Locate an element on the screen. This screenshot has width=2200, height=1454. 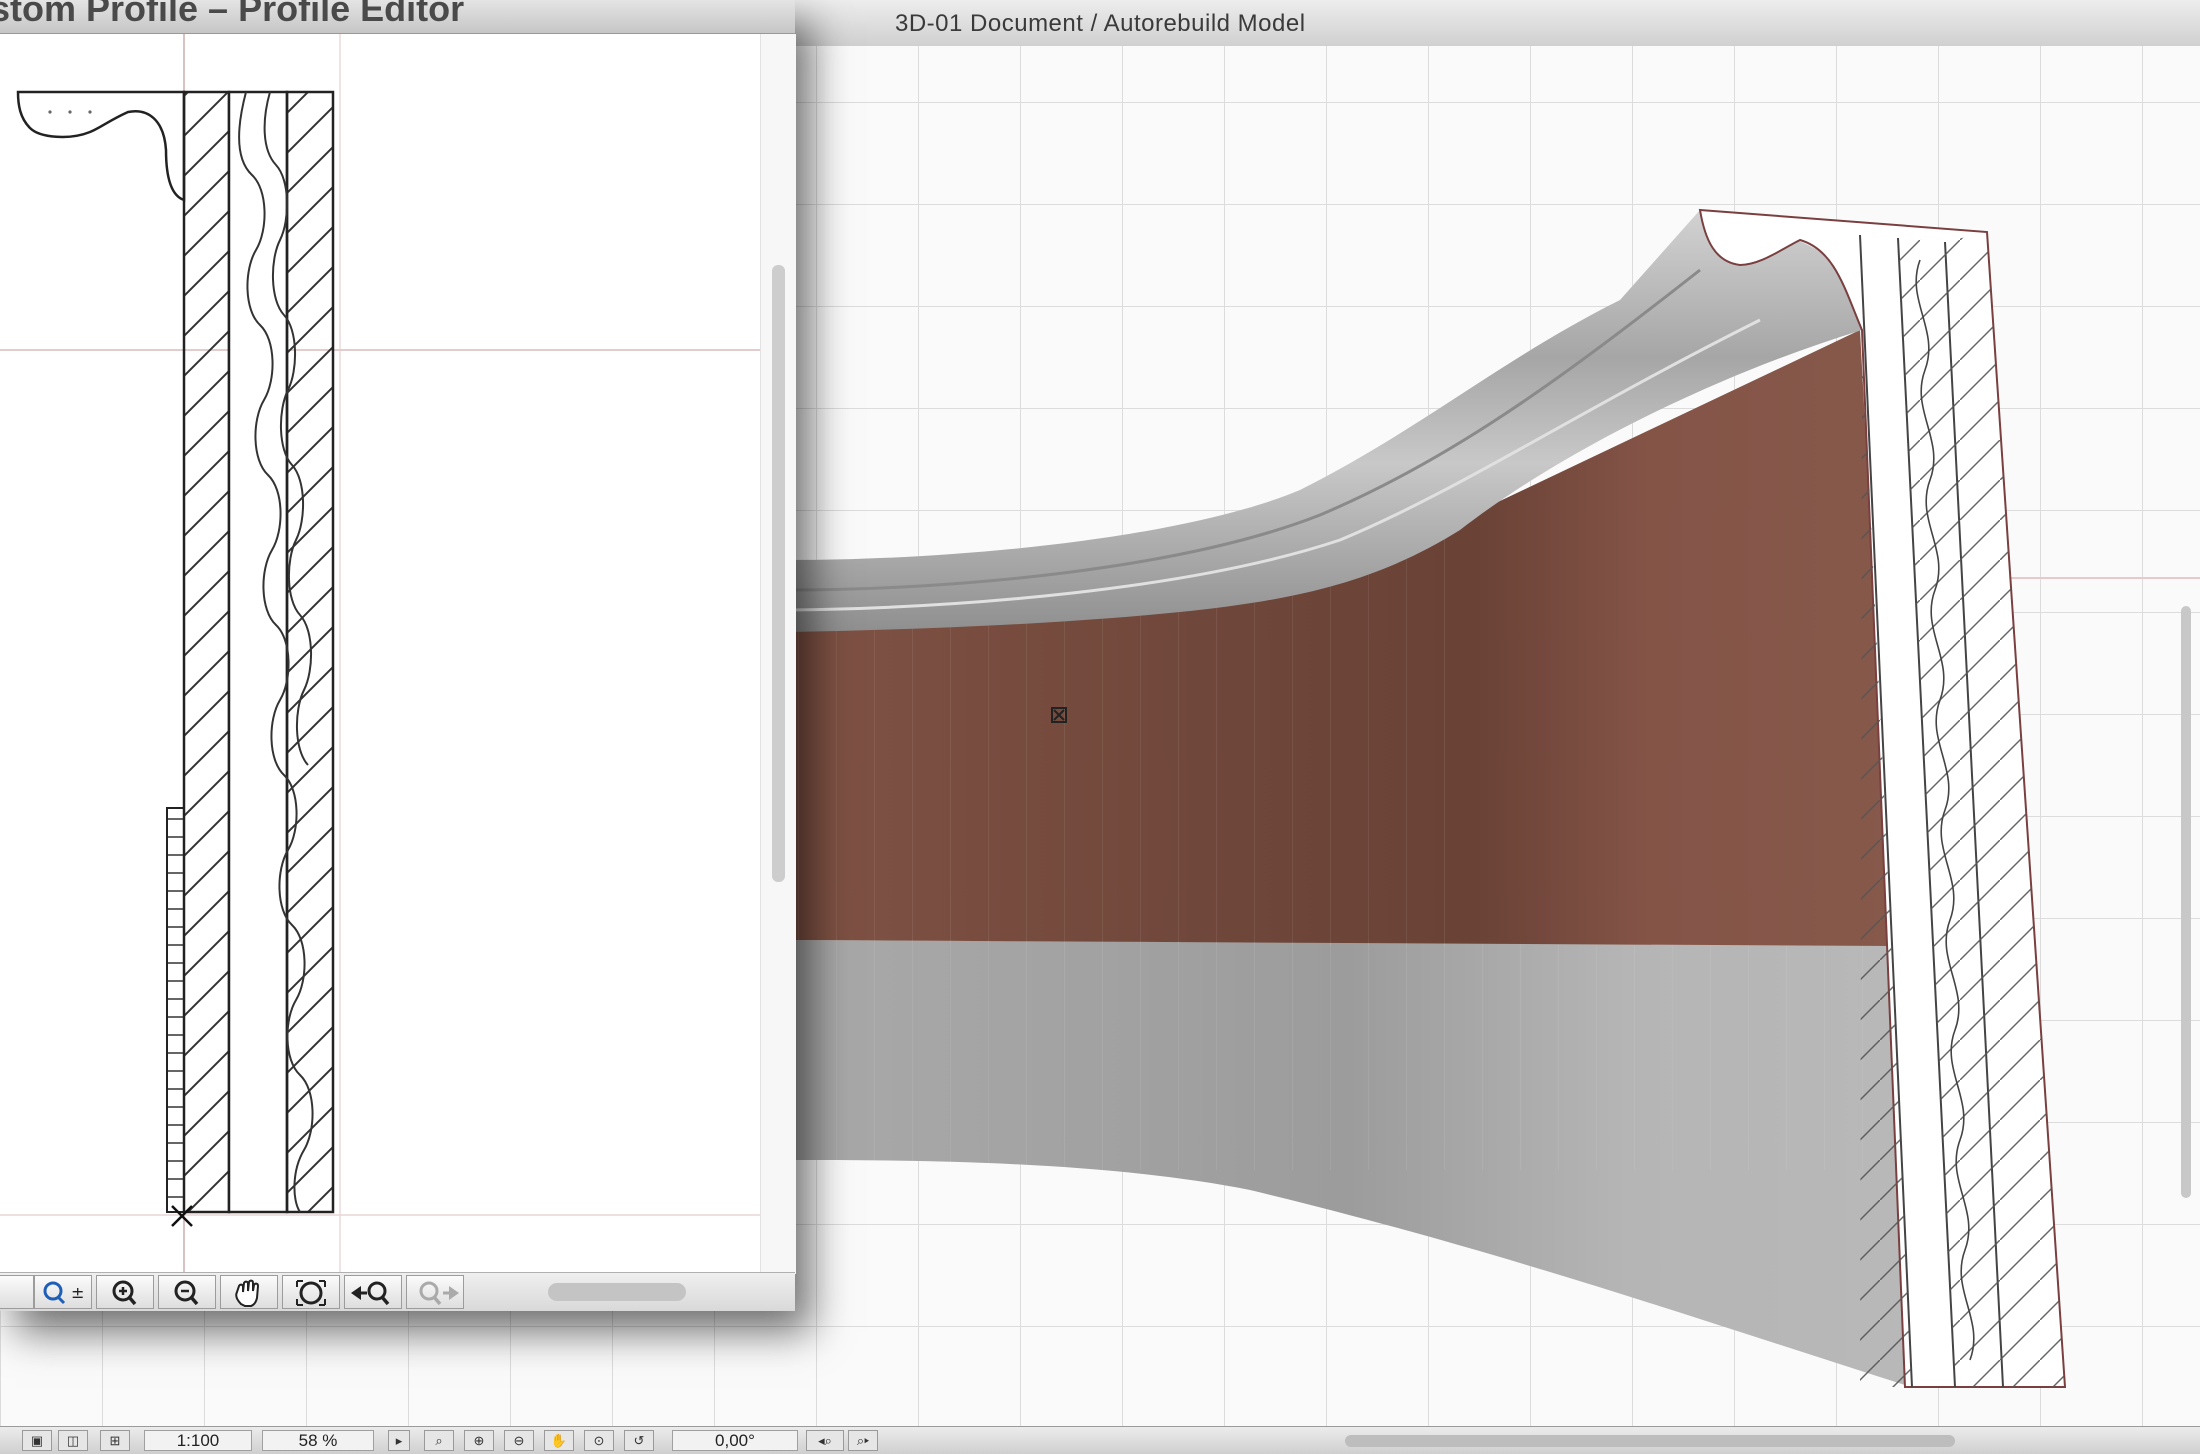
zoom-menu-icon: ± is located at coordinates (63, 1293).